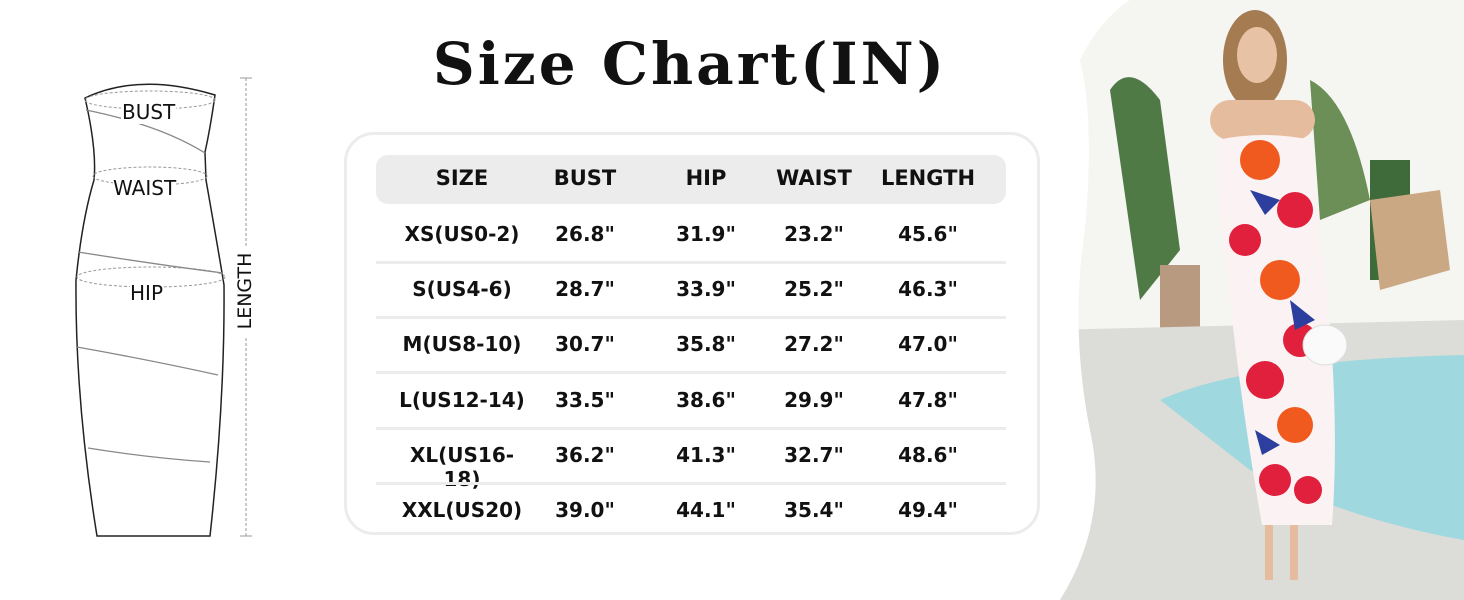 This screenshot has height=600, width=1464. What do you see at coordinates (145, 188) in the screenshot?
I see `label-waist: WAIST` at bounding box center [145, 188].